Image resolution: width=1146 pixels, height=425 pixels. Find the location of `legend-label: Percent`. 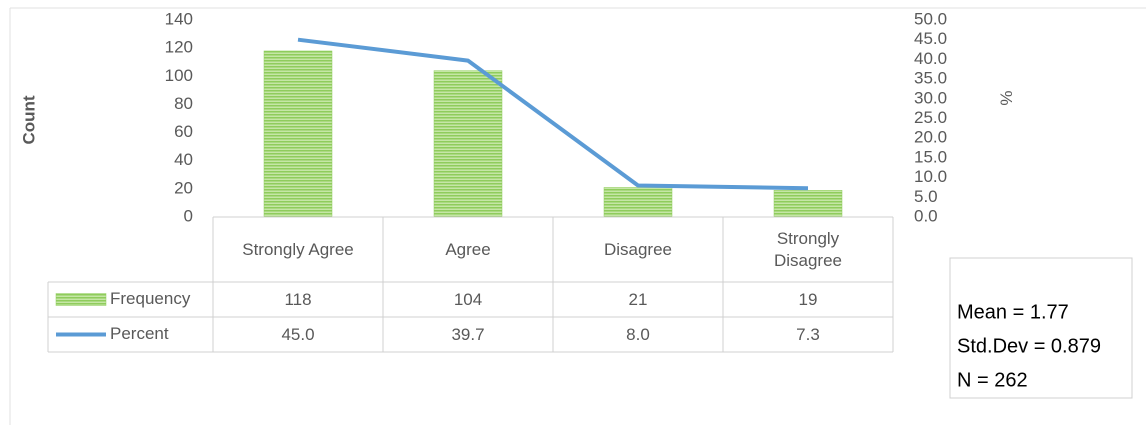

legend-label: Percent is located at coordinates (139, 333).